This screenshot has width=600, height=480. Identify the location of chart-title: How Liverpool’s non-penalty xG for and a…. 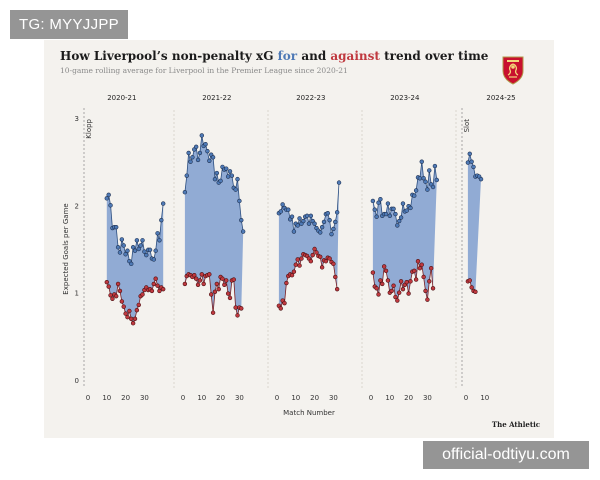
(274, 56).